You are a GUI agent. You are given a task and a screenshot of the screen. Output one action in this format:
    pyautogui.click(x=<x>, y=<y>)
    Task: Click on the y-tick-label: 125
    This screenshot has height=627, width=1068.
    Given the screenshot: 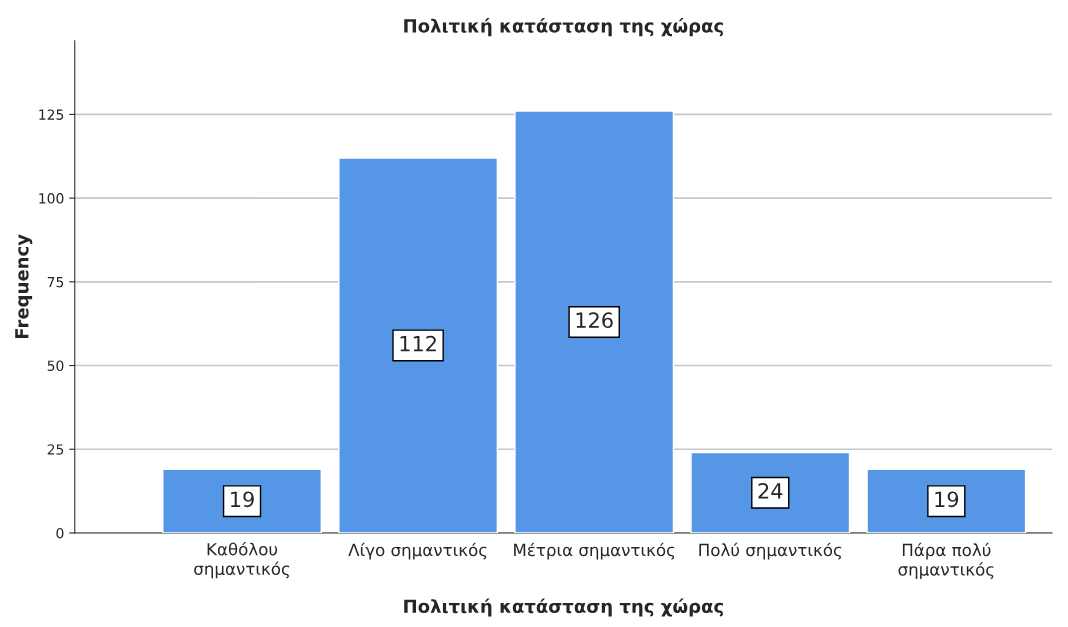 What is the action you would take?
    pyautogui.click(x=51, y=114)
    